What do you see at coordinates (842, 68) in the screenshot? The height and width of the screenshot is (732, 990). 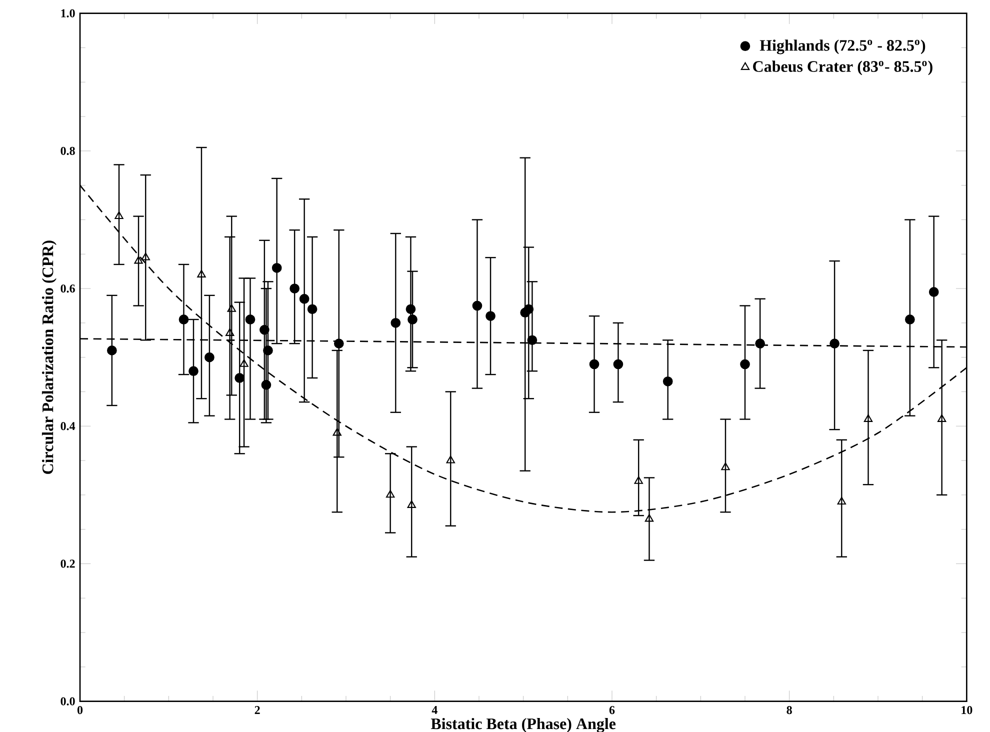 I see `legend-label: Cabeus Crater (83$^{o}$- 85.5$^{o}$)` at bounding box center [842, 68].